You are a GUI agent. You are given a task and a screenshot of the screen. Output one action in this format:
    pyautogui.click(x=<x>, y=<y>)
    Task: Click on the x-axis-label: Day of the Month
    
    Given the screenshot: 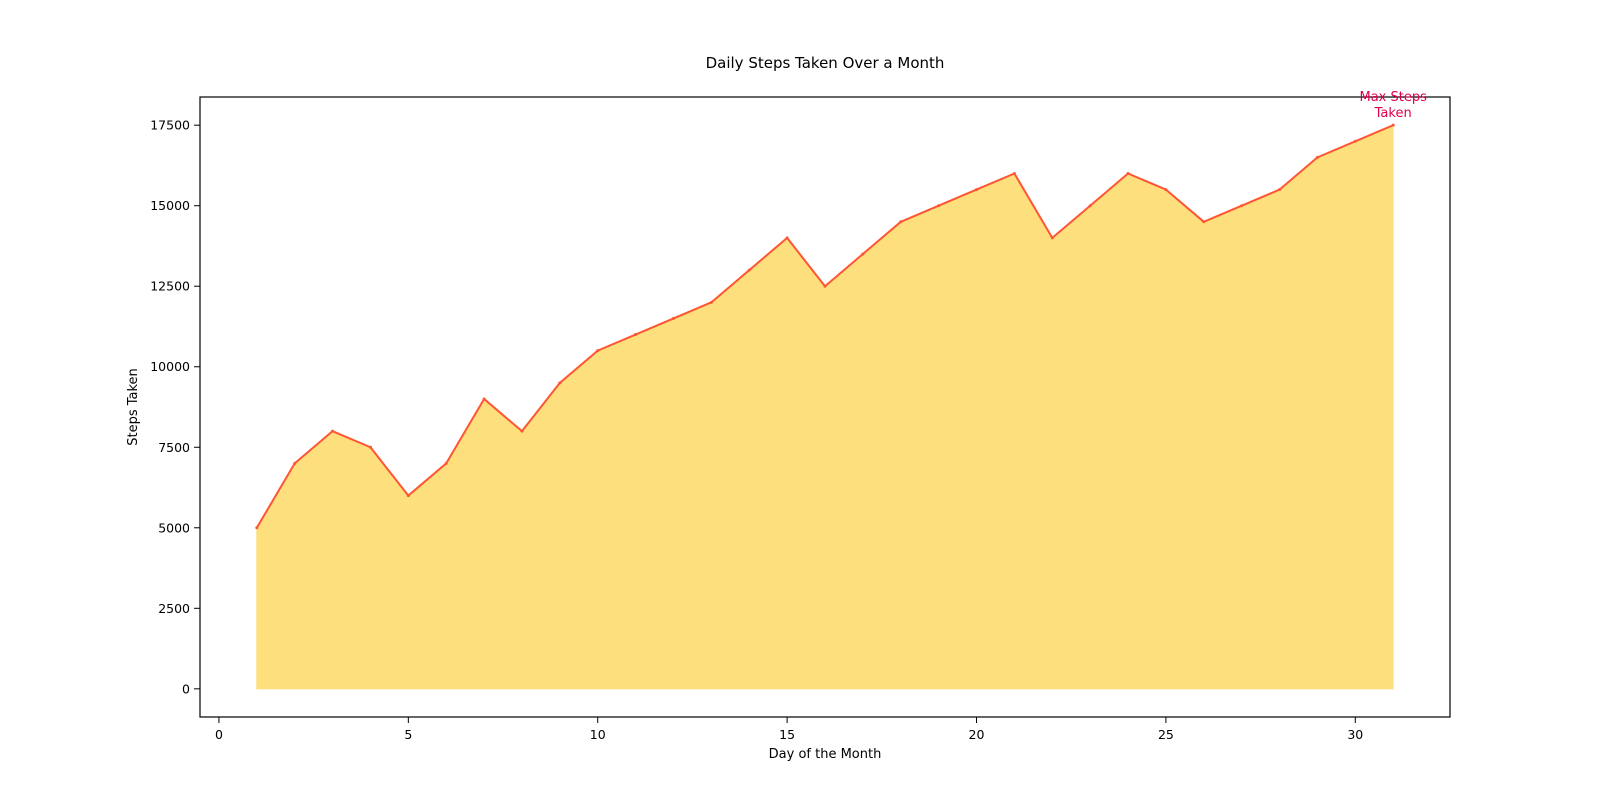 What is the action you would take?
    pyautogui.click(x=825, y=754)
    